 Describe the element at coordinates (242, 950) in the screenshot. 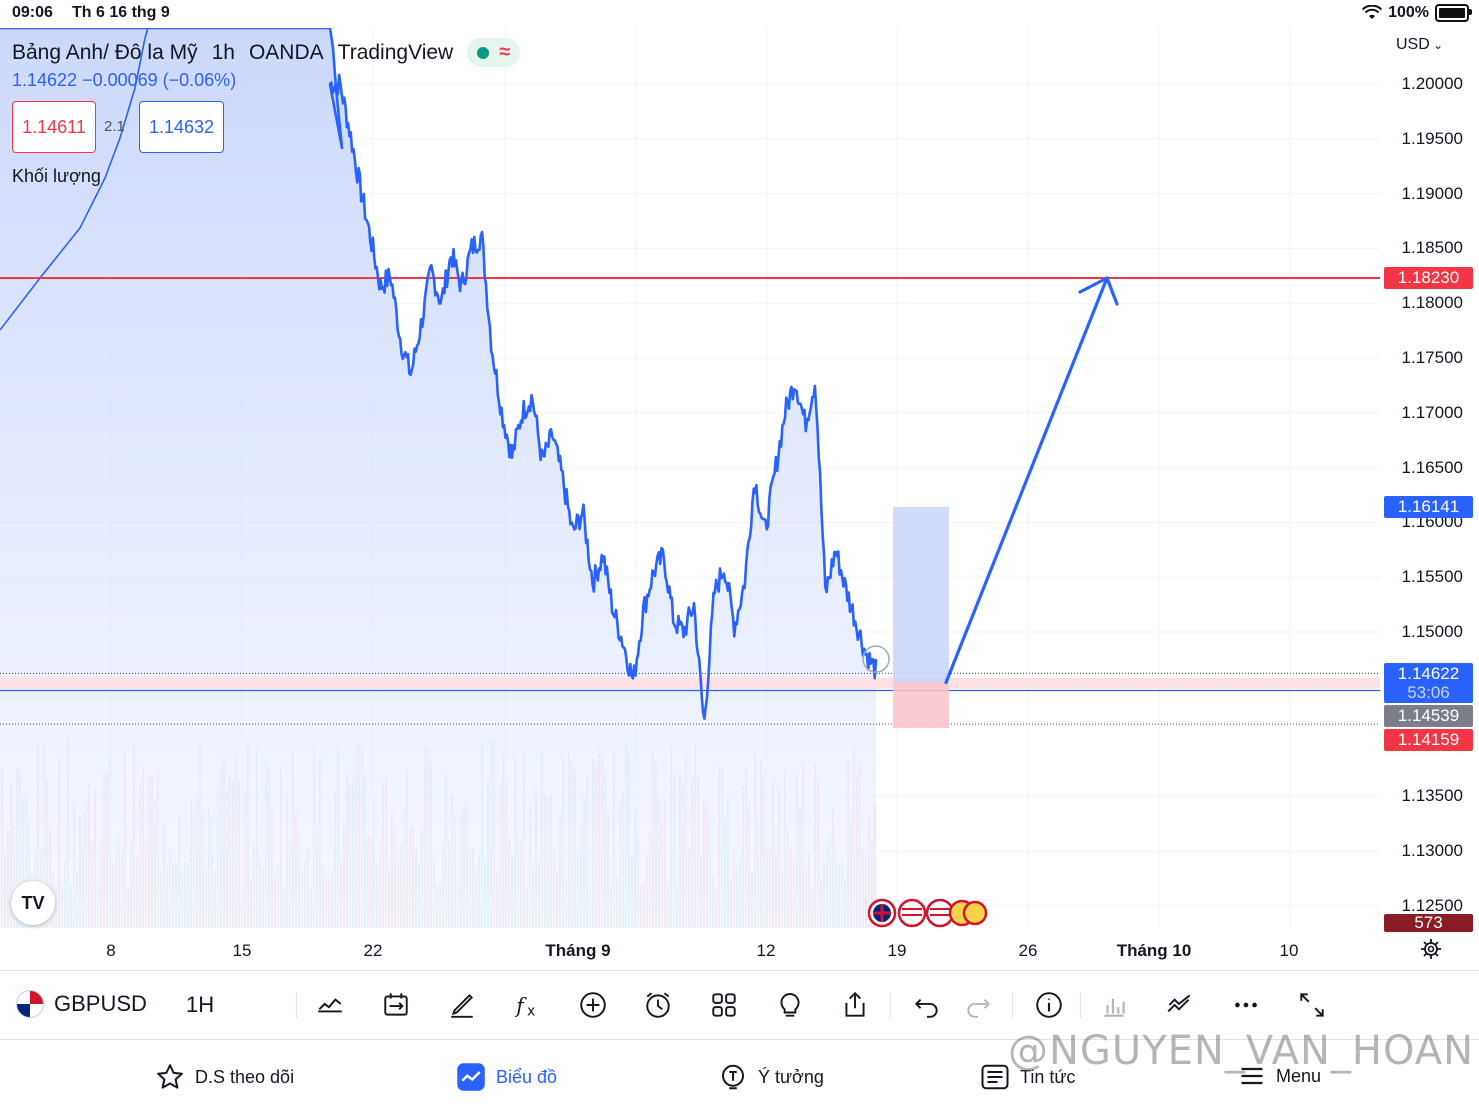

I see `time-axis-label: 15` at that location.